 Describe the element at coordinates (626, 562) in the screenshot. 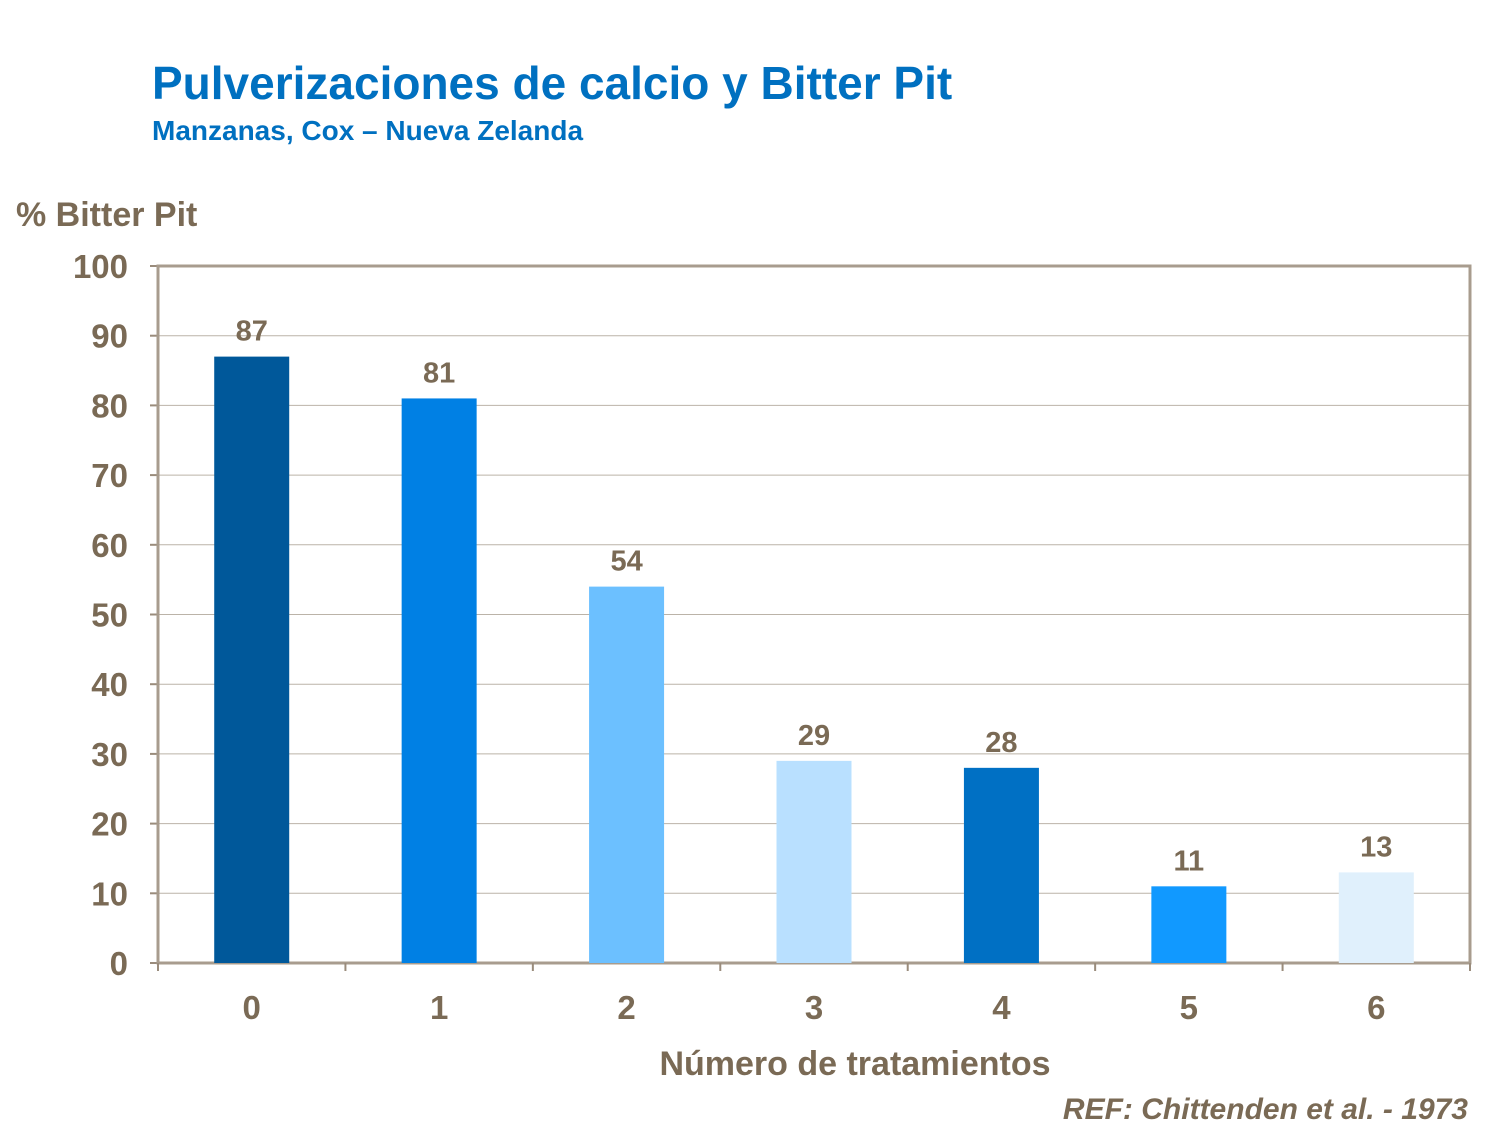

I see `data-label: 54` at that location.